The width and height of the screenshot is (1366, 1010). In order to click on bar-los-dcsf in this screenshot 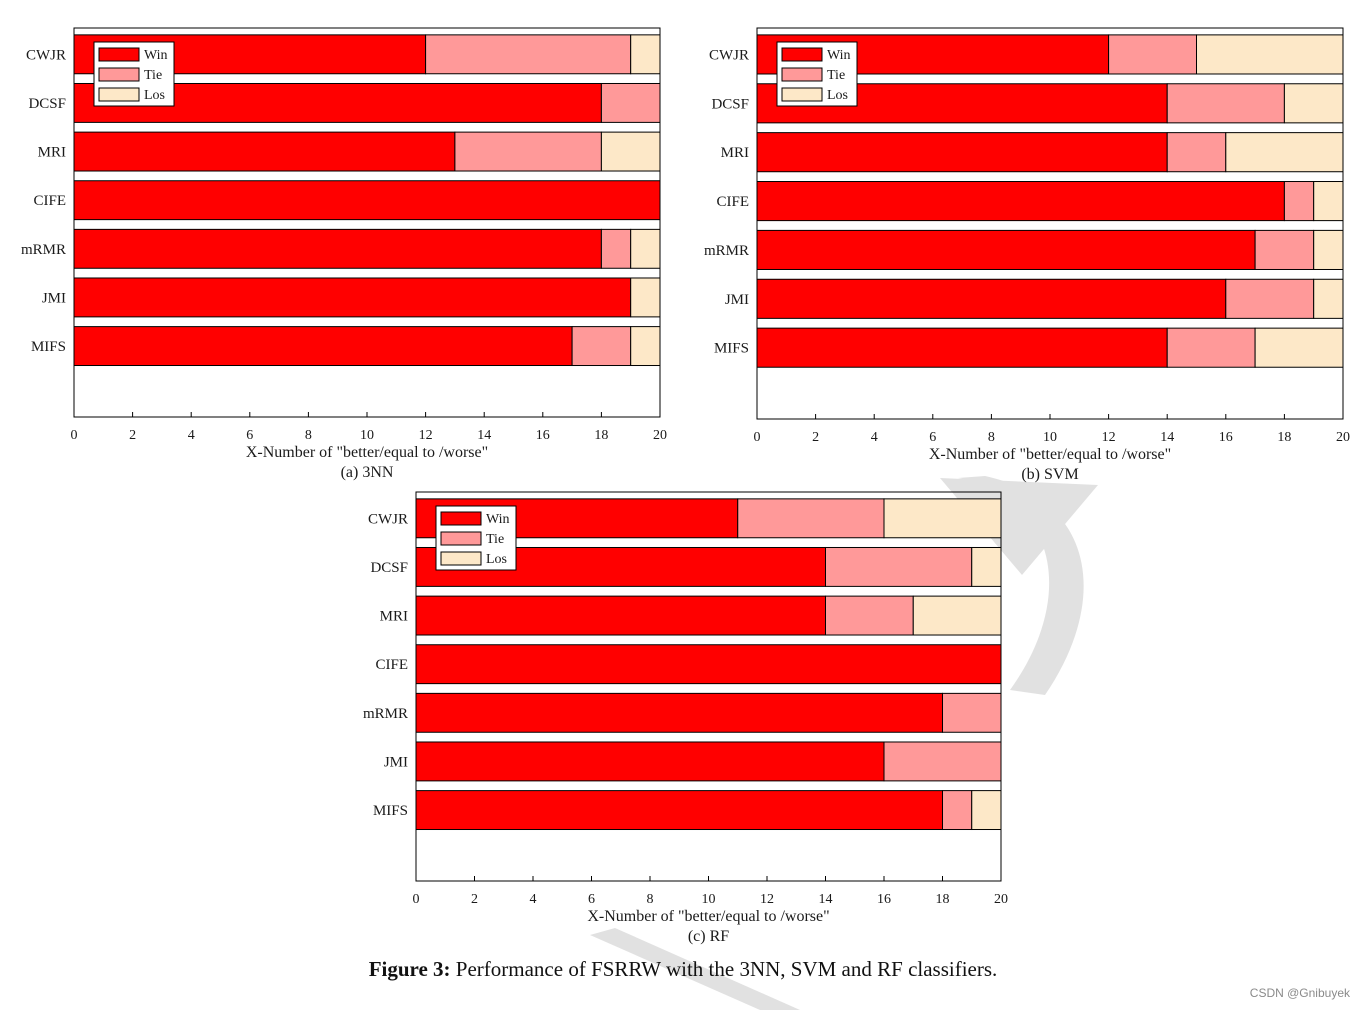, I will do `click(986, 566)`.